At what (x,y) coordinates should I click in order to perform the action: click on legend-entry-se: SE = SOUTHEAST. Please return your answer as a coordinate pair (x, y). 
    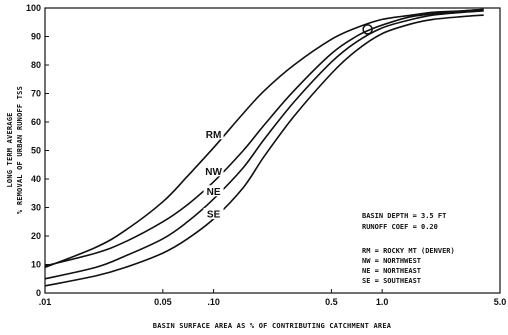
    Looking at the image, I should click on (391, 281).